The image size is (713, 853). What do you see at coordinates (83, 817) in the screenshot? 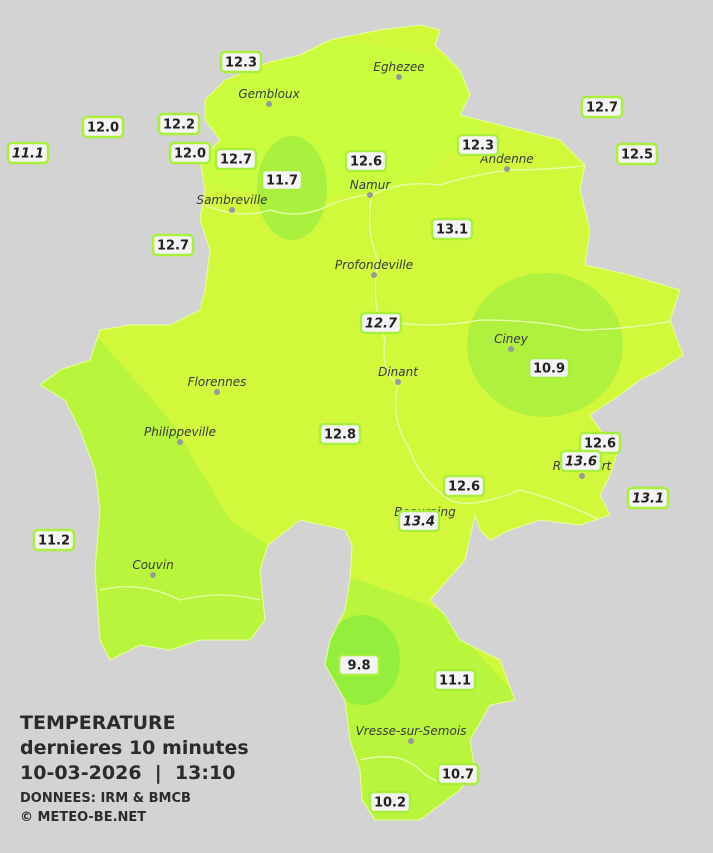
I see `credit: © METEO-BE.NET` at bounding box center [83, 817].